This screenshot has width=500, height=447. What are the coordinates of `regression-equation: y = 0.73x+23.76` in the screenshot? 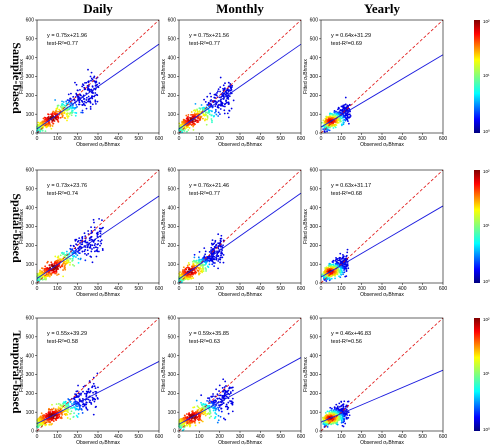 It's located at (67, 186).